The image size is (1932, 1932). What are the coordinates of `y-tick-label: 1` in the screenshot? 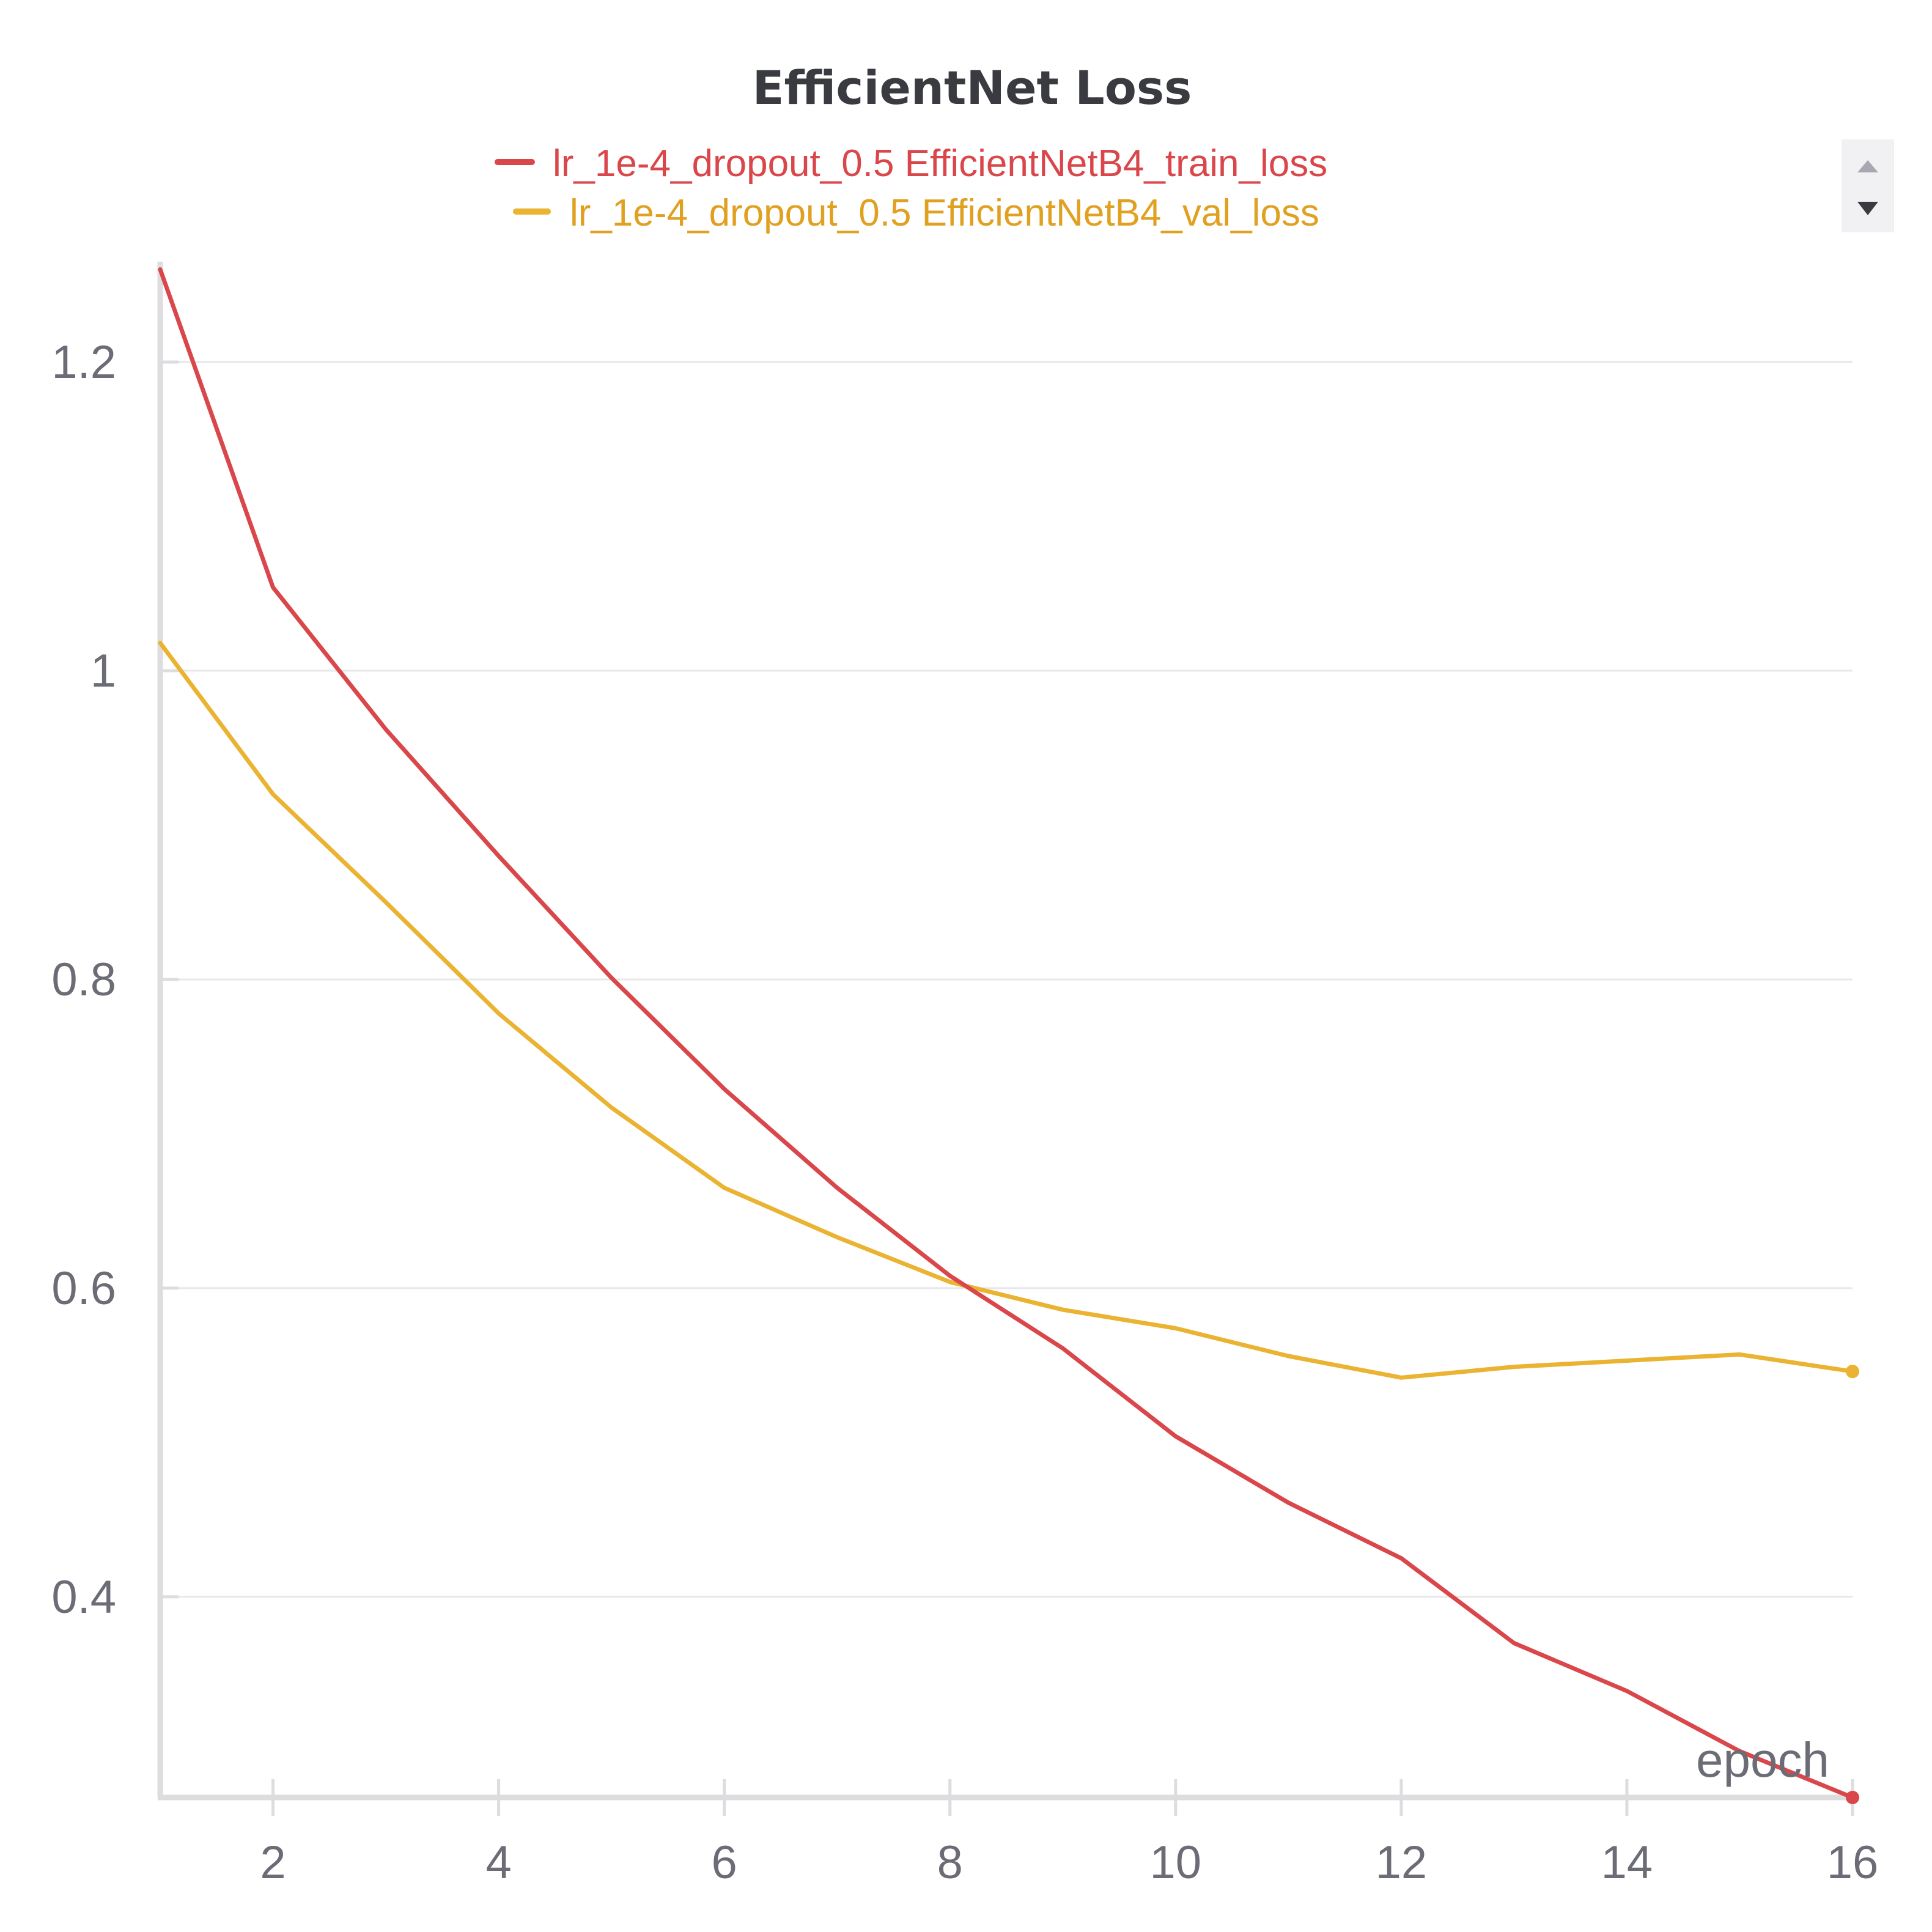 It's located at (103, 671).